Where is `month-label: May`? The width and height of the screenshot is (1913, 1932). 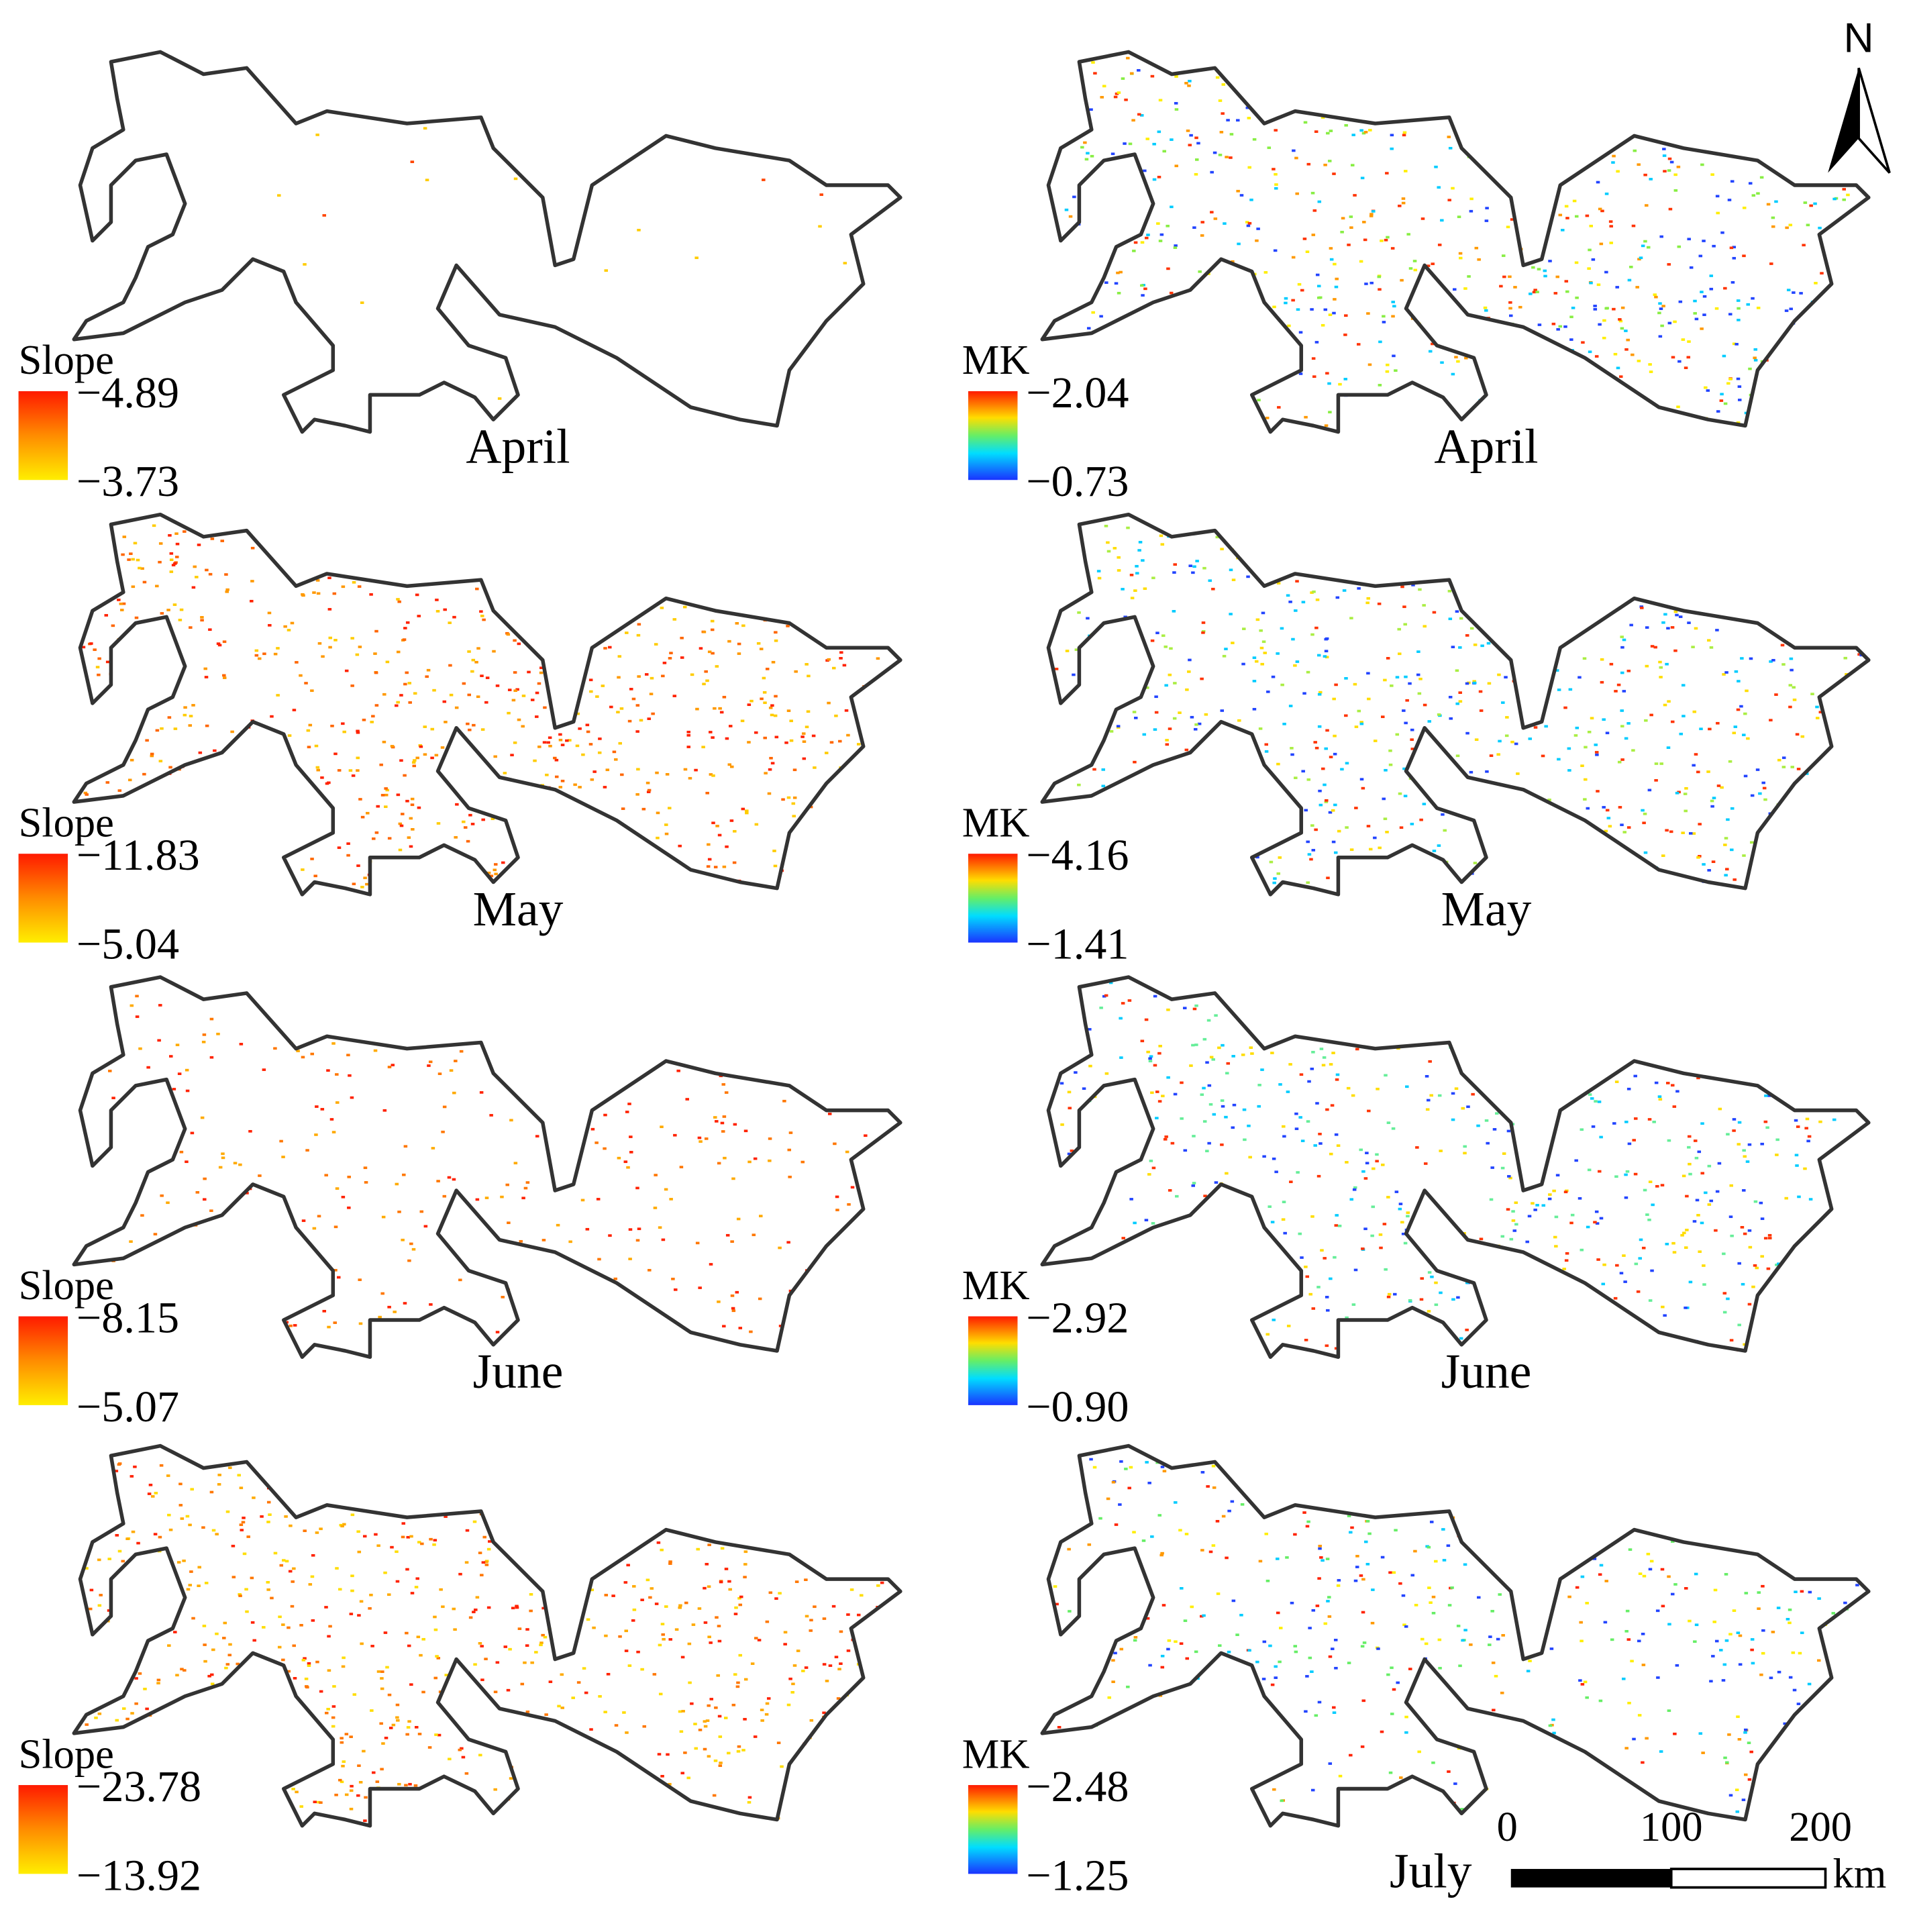
month-label: May is located at coordinates (1486, 909).